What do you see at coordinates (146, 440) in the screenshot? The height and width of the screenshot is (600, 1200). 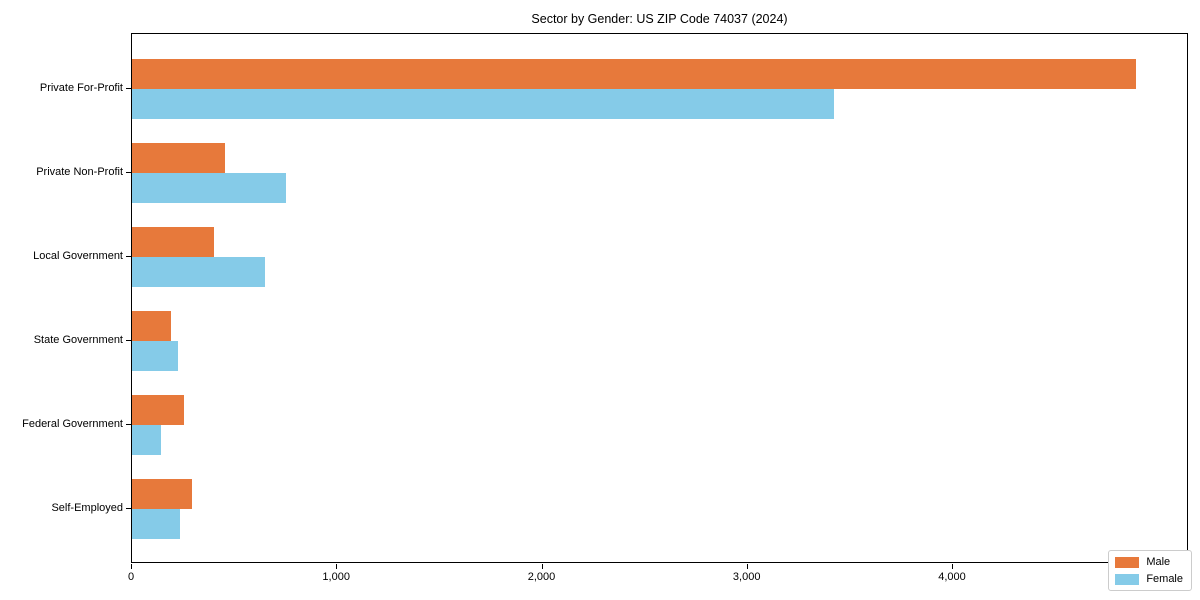 I see `bar-female-federal-government` at bounding box center [146, 440].